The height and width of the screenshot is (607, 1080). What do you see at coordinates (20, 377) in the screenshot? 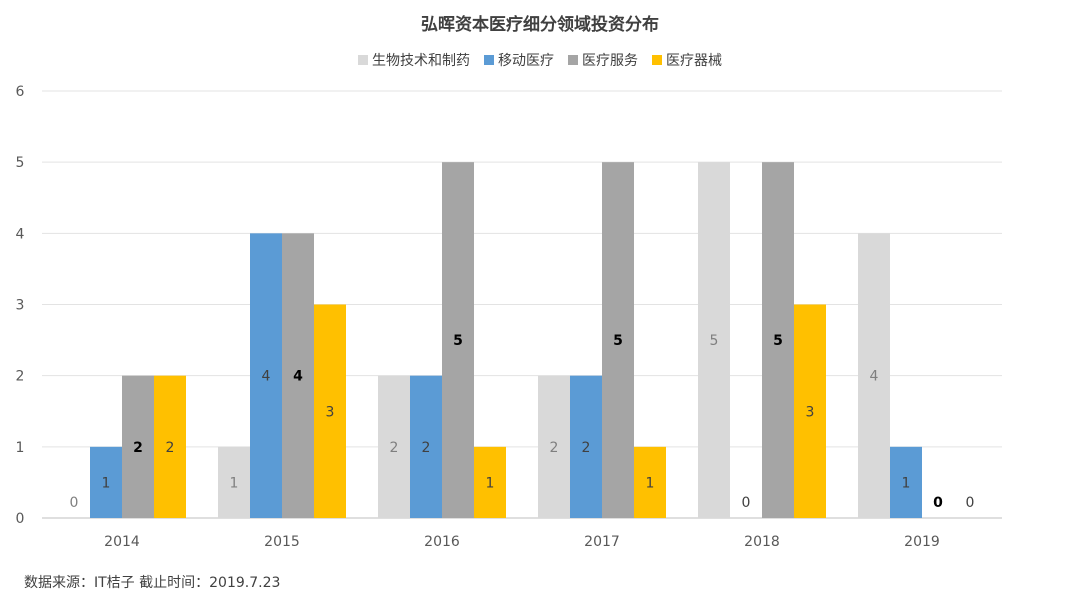
I see `y-tick-label: 2` at bounding box center [20, 377].